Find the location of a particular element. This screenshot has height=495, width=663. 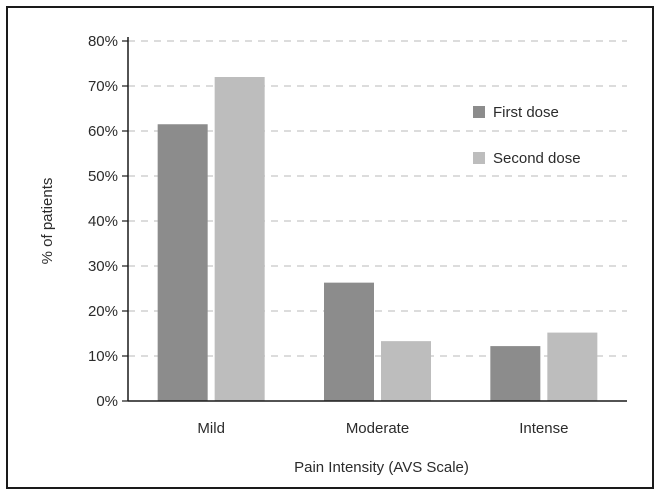

x-tick-label: Mild is located at coordinates (211, 428).